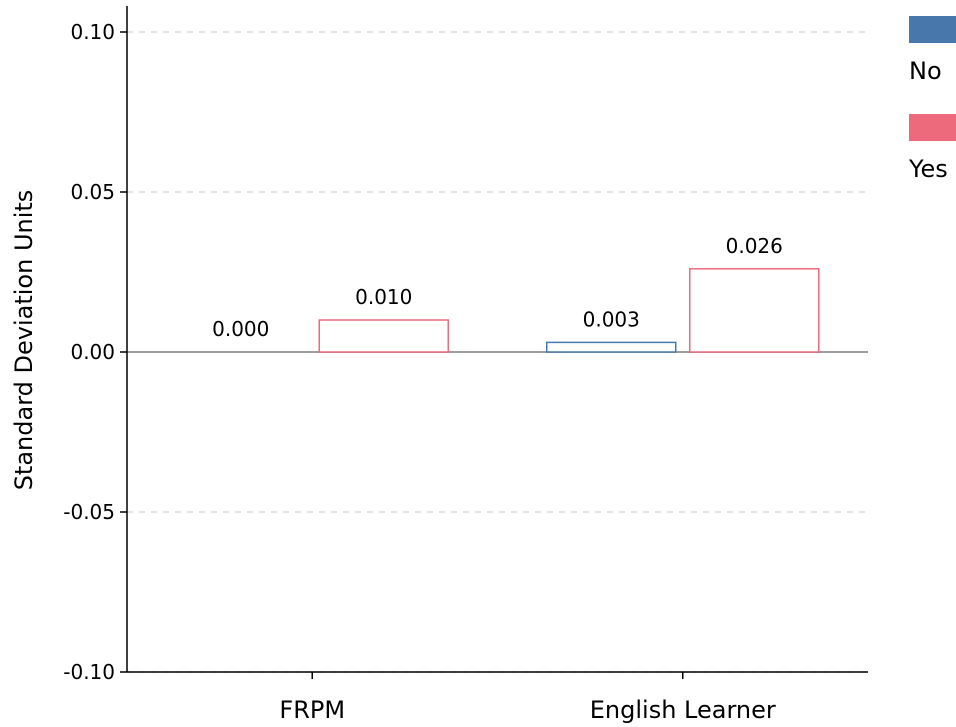 Image resolution: width=956 pixels, height=727 pixels. I want to click on data-label: 0.010, so click(383, 297).